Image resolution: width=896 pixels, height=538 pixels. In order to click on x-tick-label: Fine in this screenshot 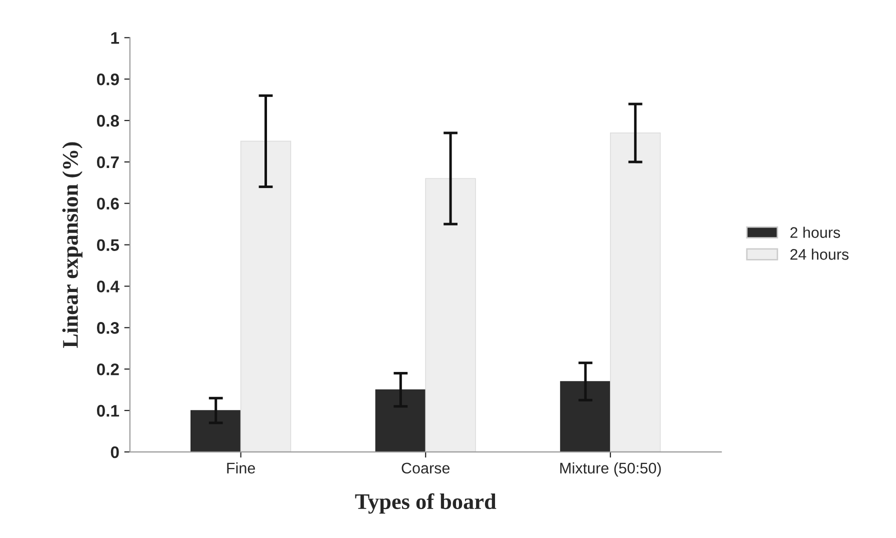, I will do `click(241, 468)`.